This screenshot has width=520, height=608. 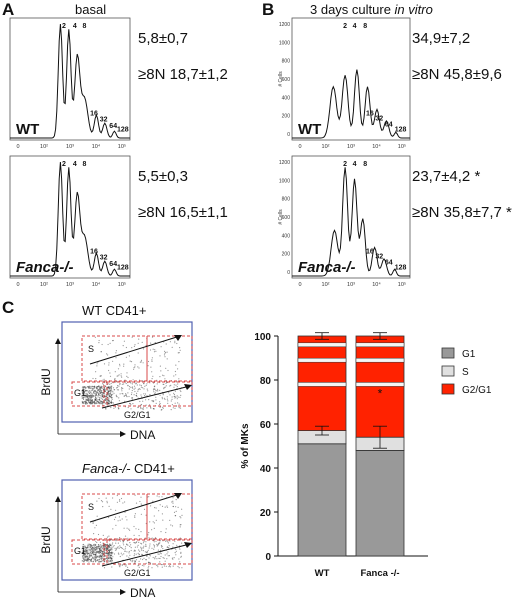 I want to click on y-tick-label: 0, so click(x=268, y=557).